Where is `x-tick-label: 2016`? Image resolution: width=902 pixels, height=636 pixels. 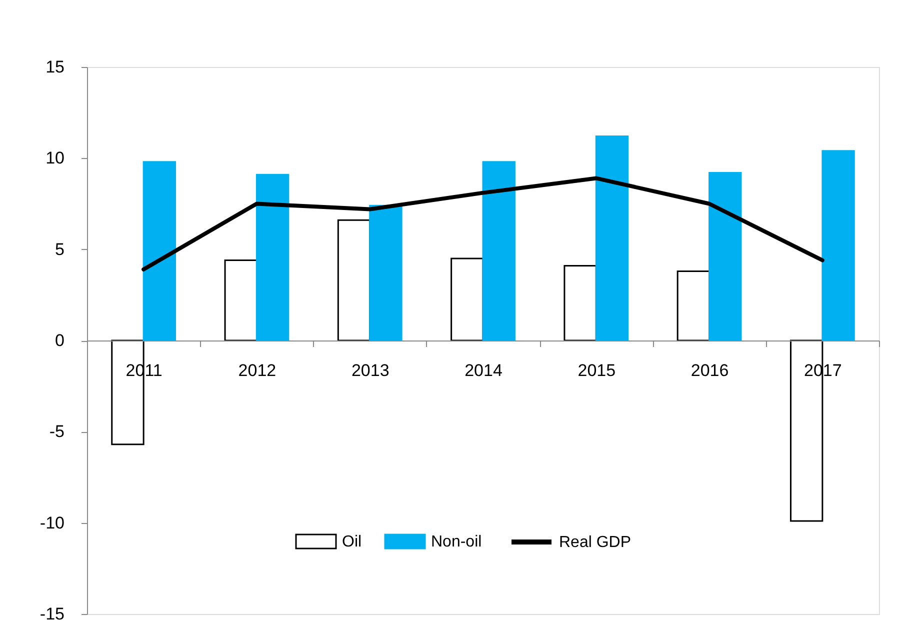 x-tick-label: 2016 is located at coordinates (709, 370).